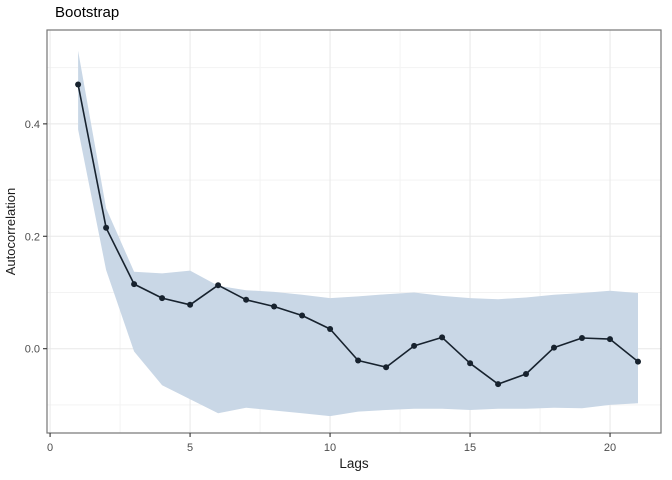 This screenshot has width=672, height=480. Describe the element at coordinates (32, 125) in the screenshot. I see `y-tick-label: 0.4` at that location.